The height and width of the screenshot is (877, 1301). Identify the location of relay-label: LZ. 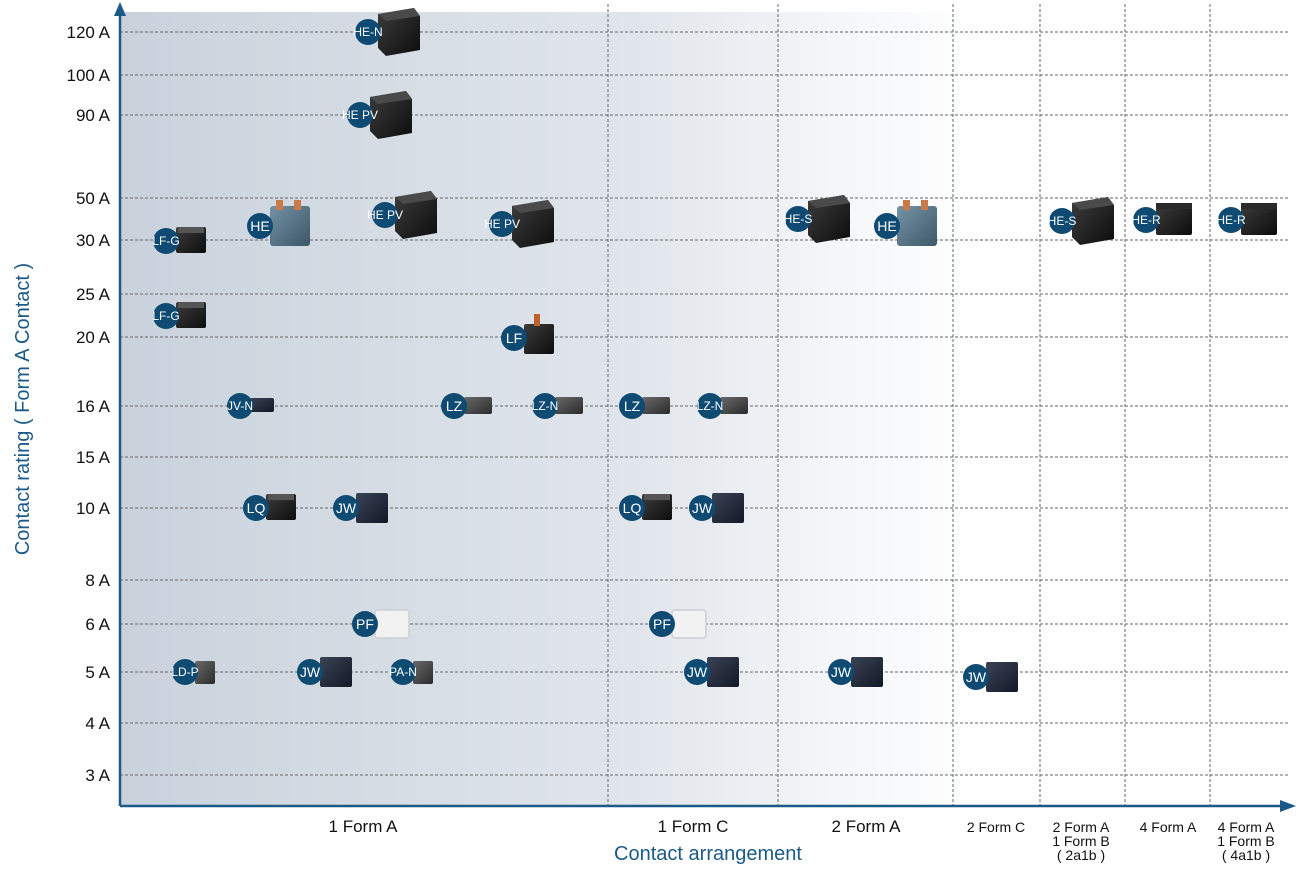
(454, 406).